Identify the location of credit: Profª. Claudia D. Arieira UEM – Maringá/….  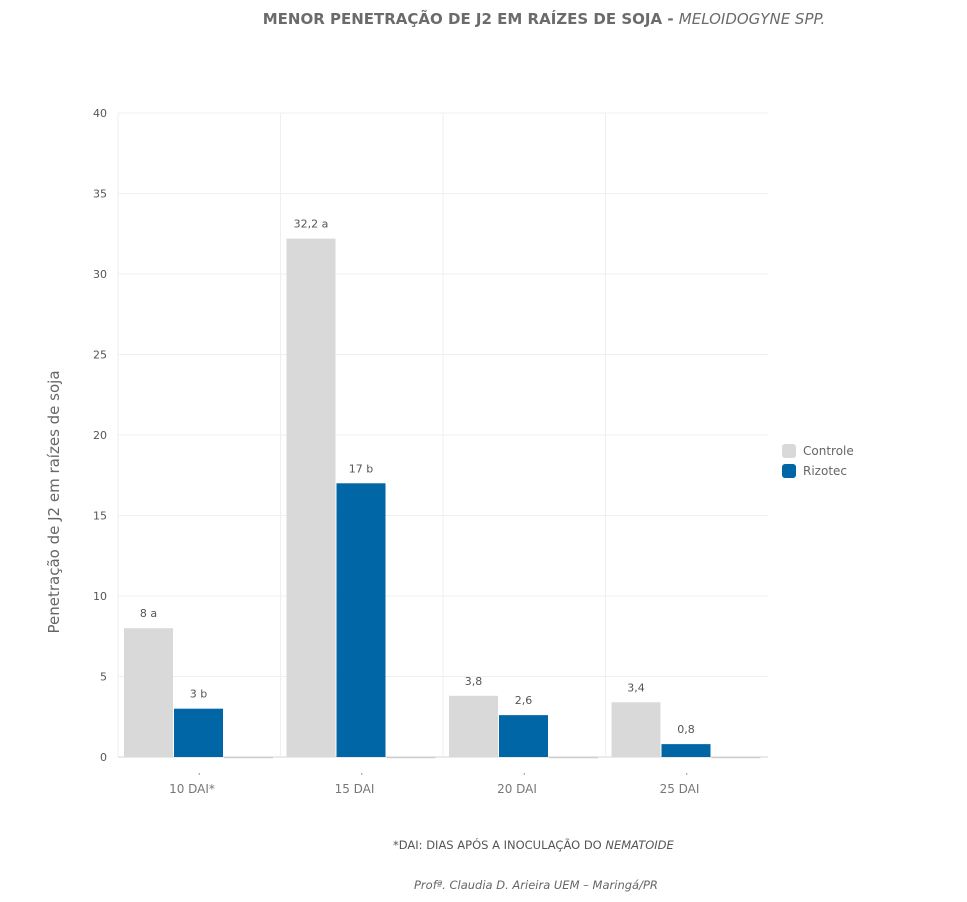
(536, 885).